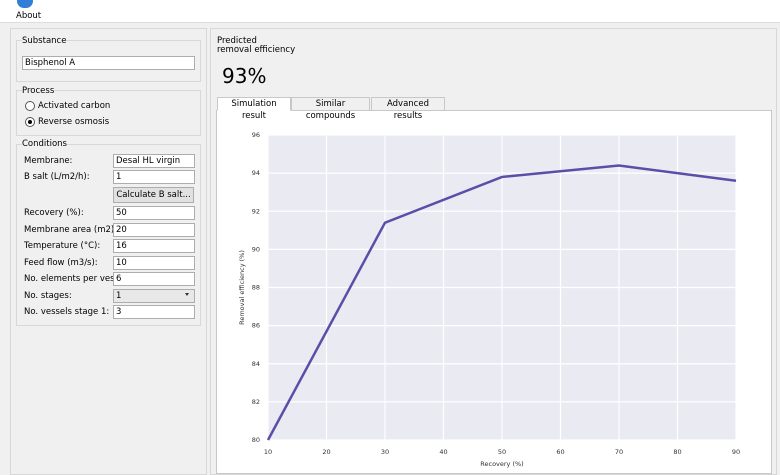  Describe the element at coordinates (736, 452) in the screenshot. I see `x-tick-label: 90` at that location.